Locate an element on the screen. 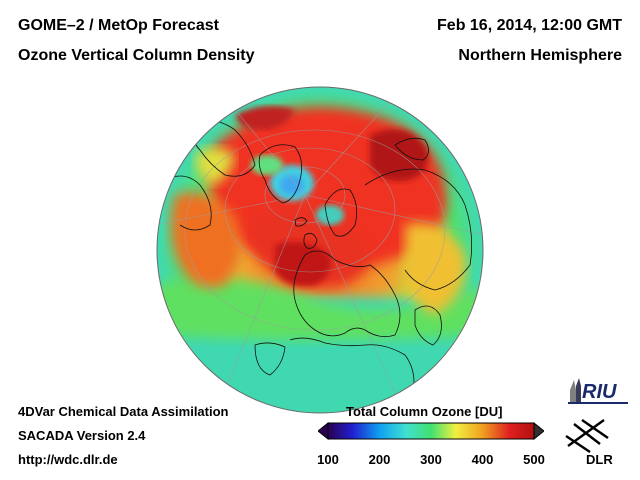 The image size is (640, 480). dlr-logo-icon is located at coordinates (587, 436).